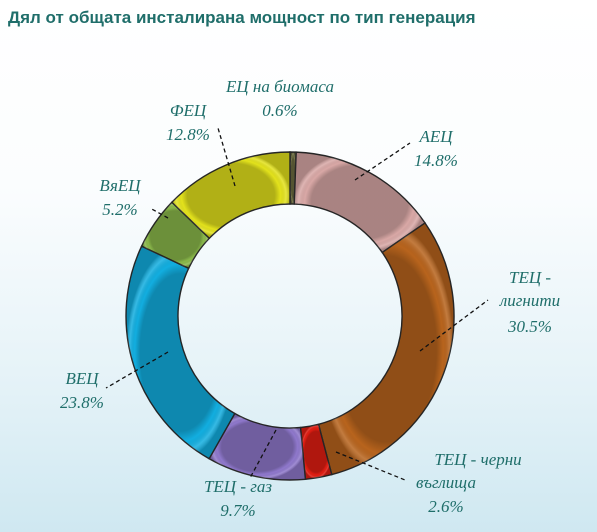 This screenshot has height=532, width=597. Describe the element at coordinates (436, 136) in the screenshot. I see `label-аец: АЕЦ` at that location.